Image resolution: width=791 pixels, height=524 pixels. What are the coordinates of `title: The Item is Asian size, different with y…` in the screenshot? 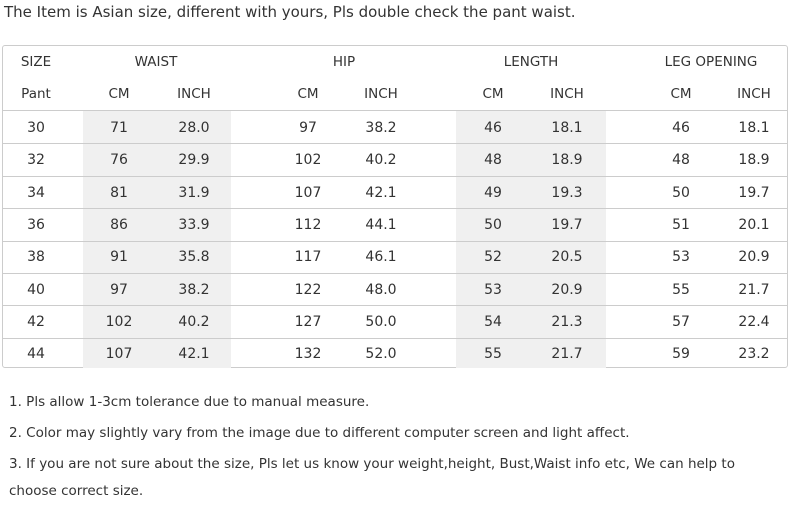 It's located at (290, 12).